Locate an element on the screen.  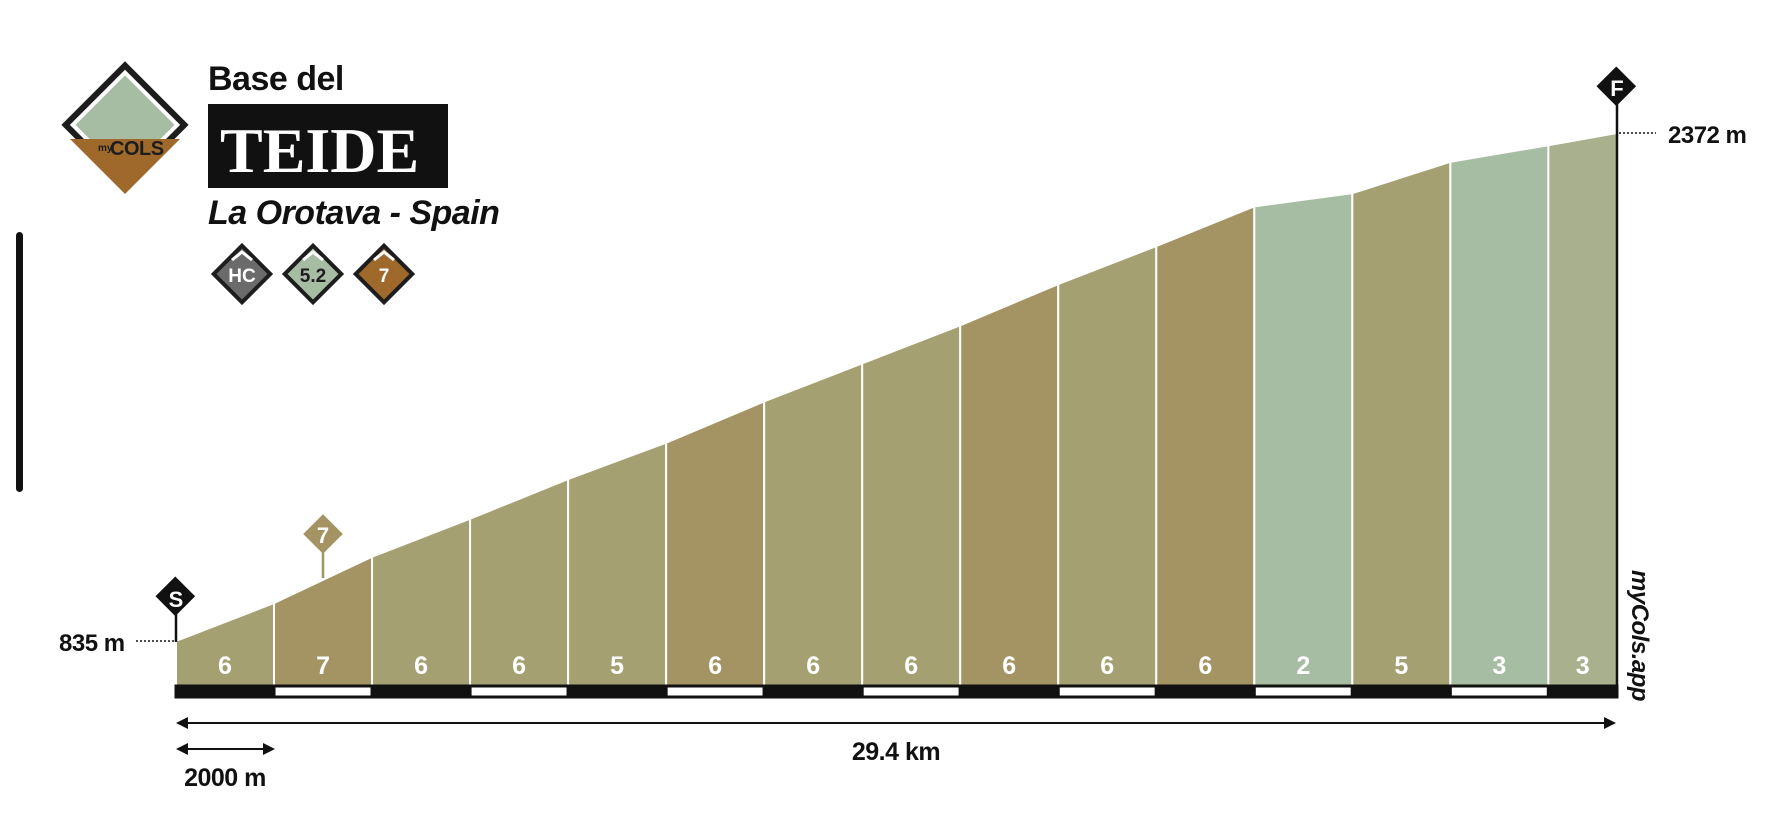
gradient-label-8: 6 is located at coordinates (911, 666).